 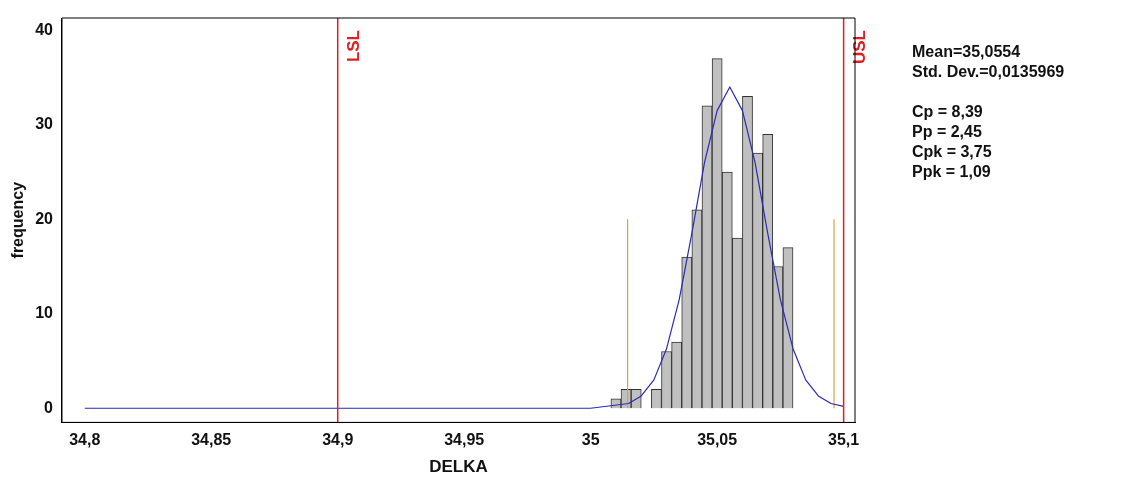 What do you see at coordinates (952, 152) in the screenshot?
I see `text: Cpk = 3,75` at bounding box center [952, 152].